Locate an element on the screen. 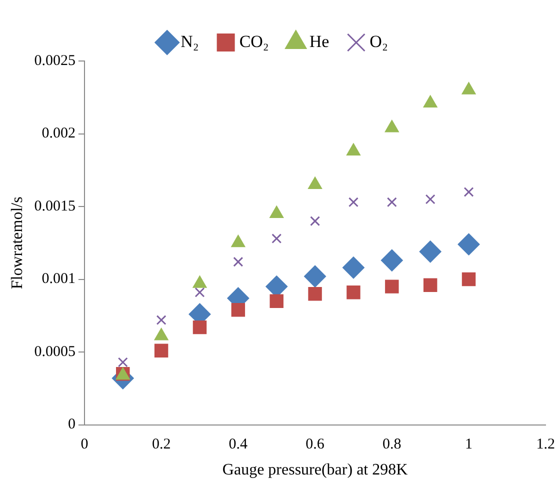  y-tick-label: 0.0015 is located at coordinates (55, 206).